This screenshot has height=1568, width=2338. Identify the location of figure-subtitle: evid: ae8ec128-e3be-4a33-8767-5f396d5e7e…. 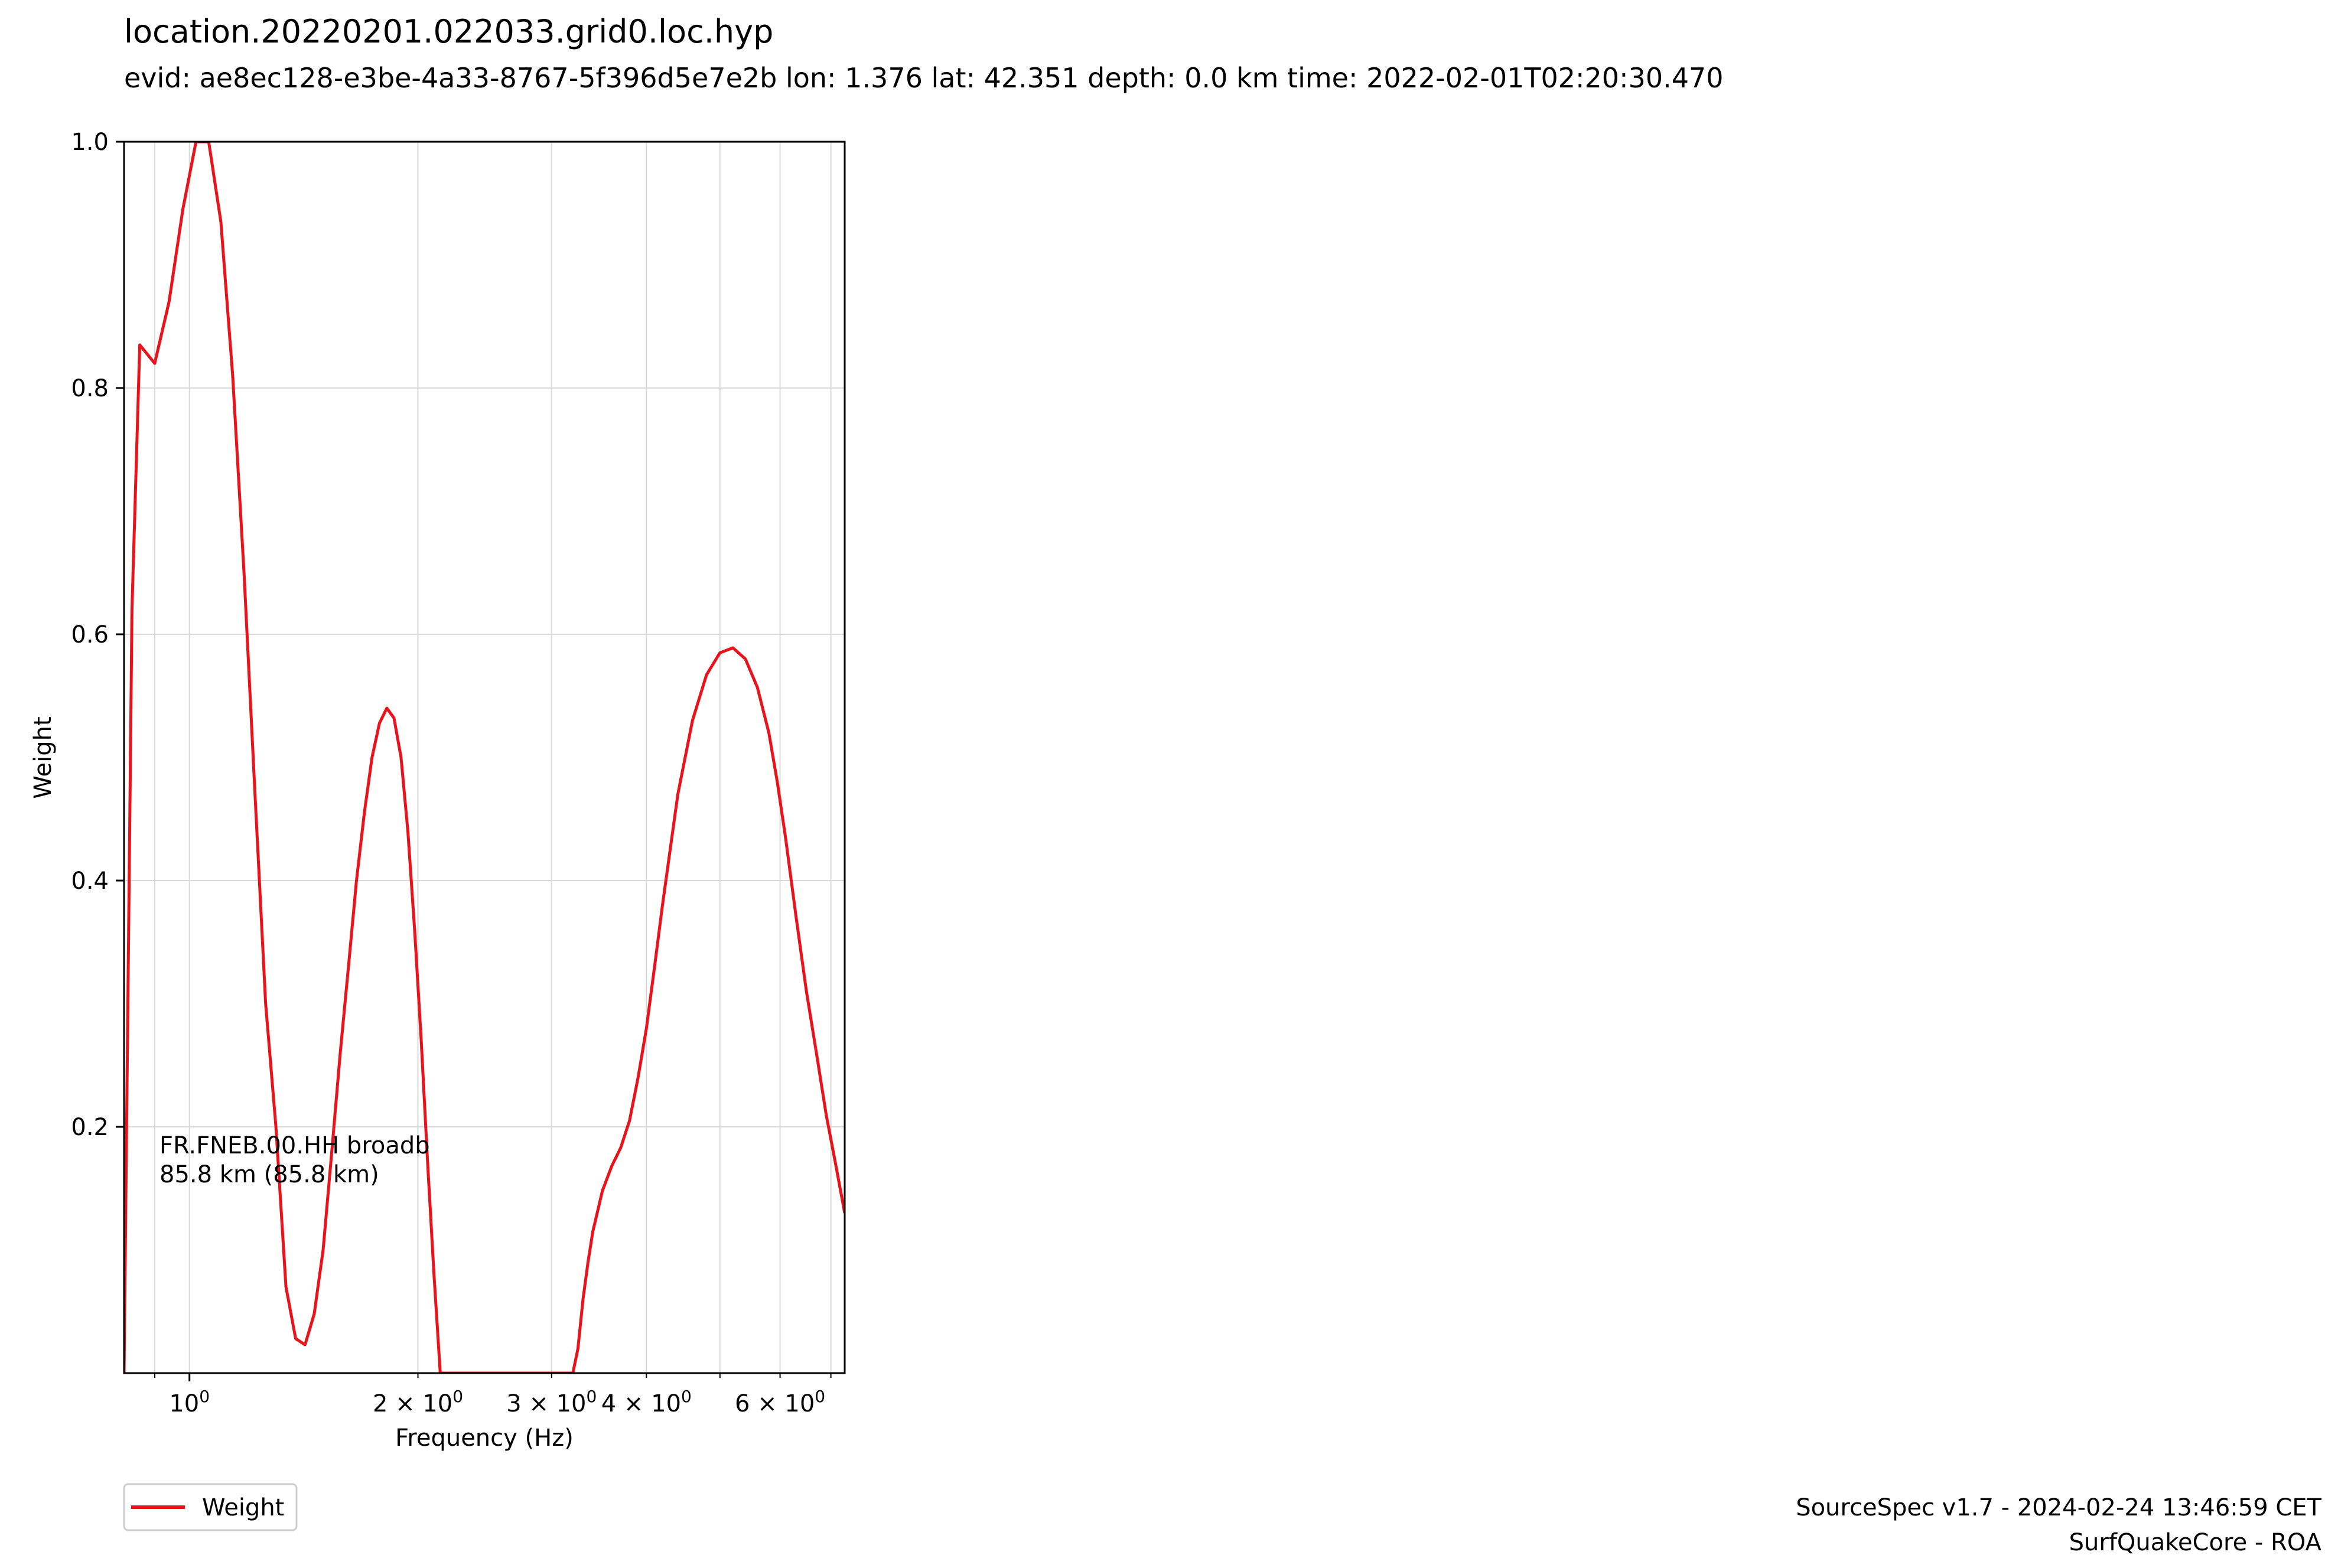
(924, 78).